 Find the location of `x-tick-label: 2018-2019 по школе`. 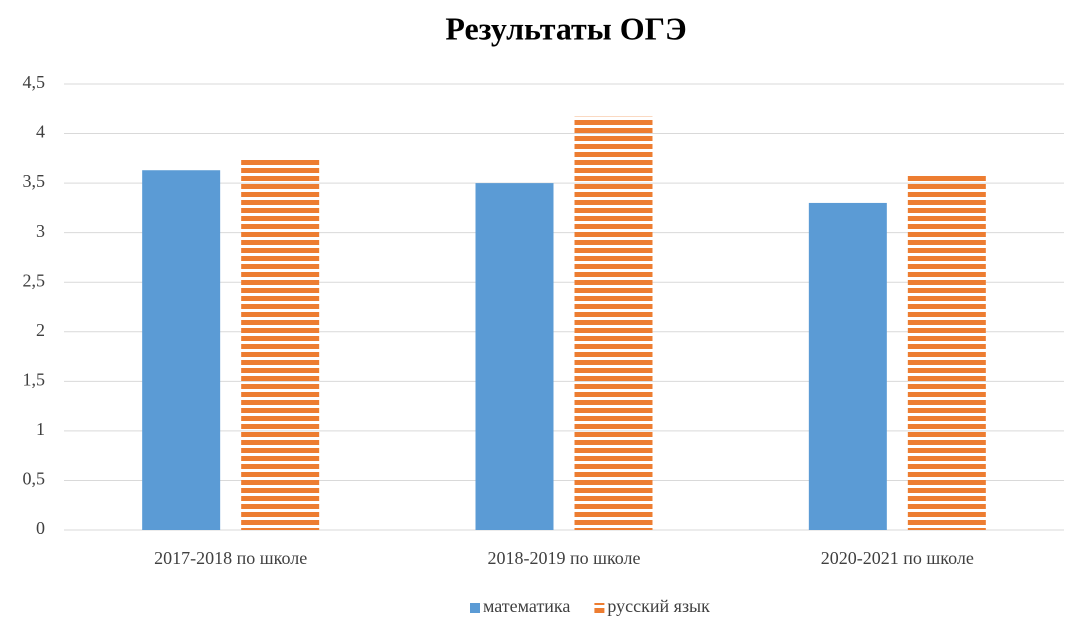

x-tick-label: 2018-2019 по школе is located at coordinates (563, 558).